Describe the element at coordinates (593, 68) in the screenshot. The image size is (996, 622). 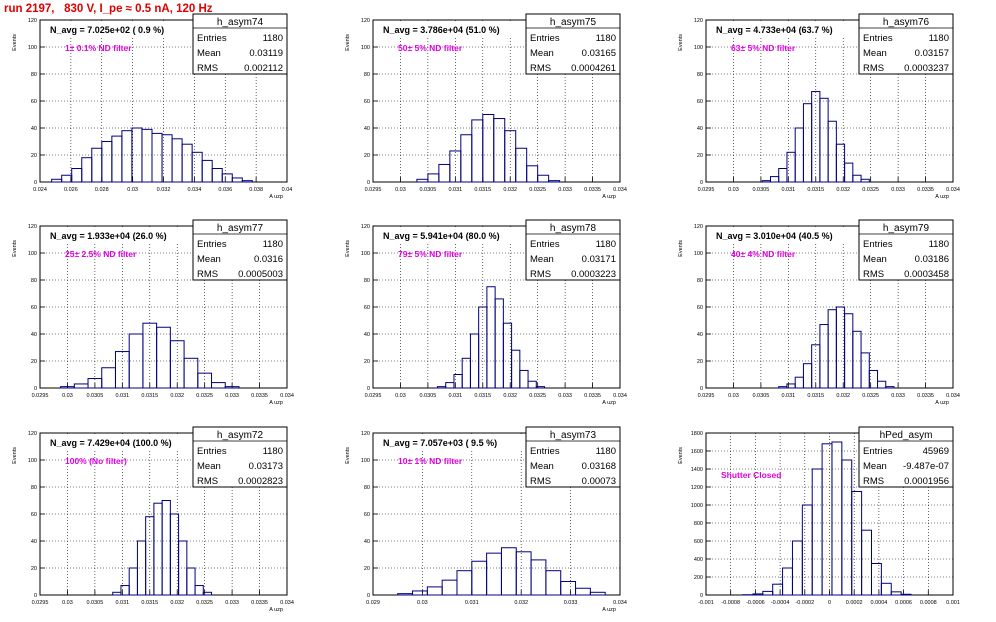
I see `stat-value: 0.0004261` at that location.